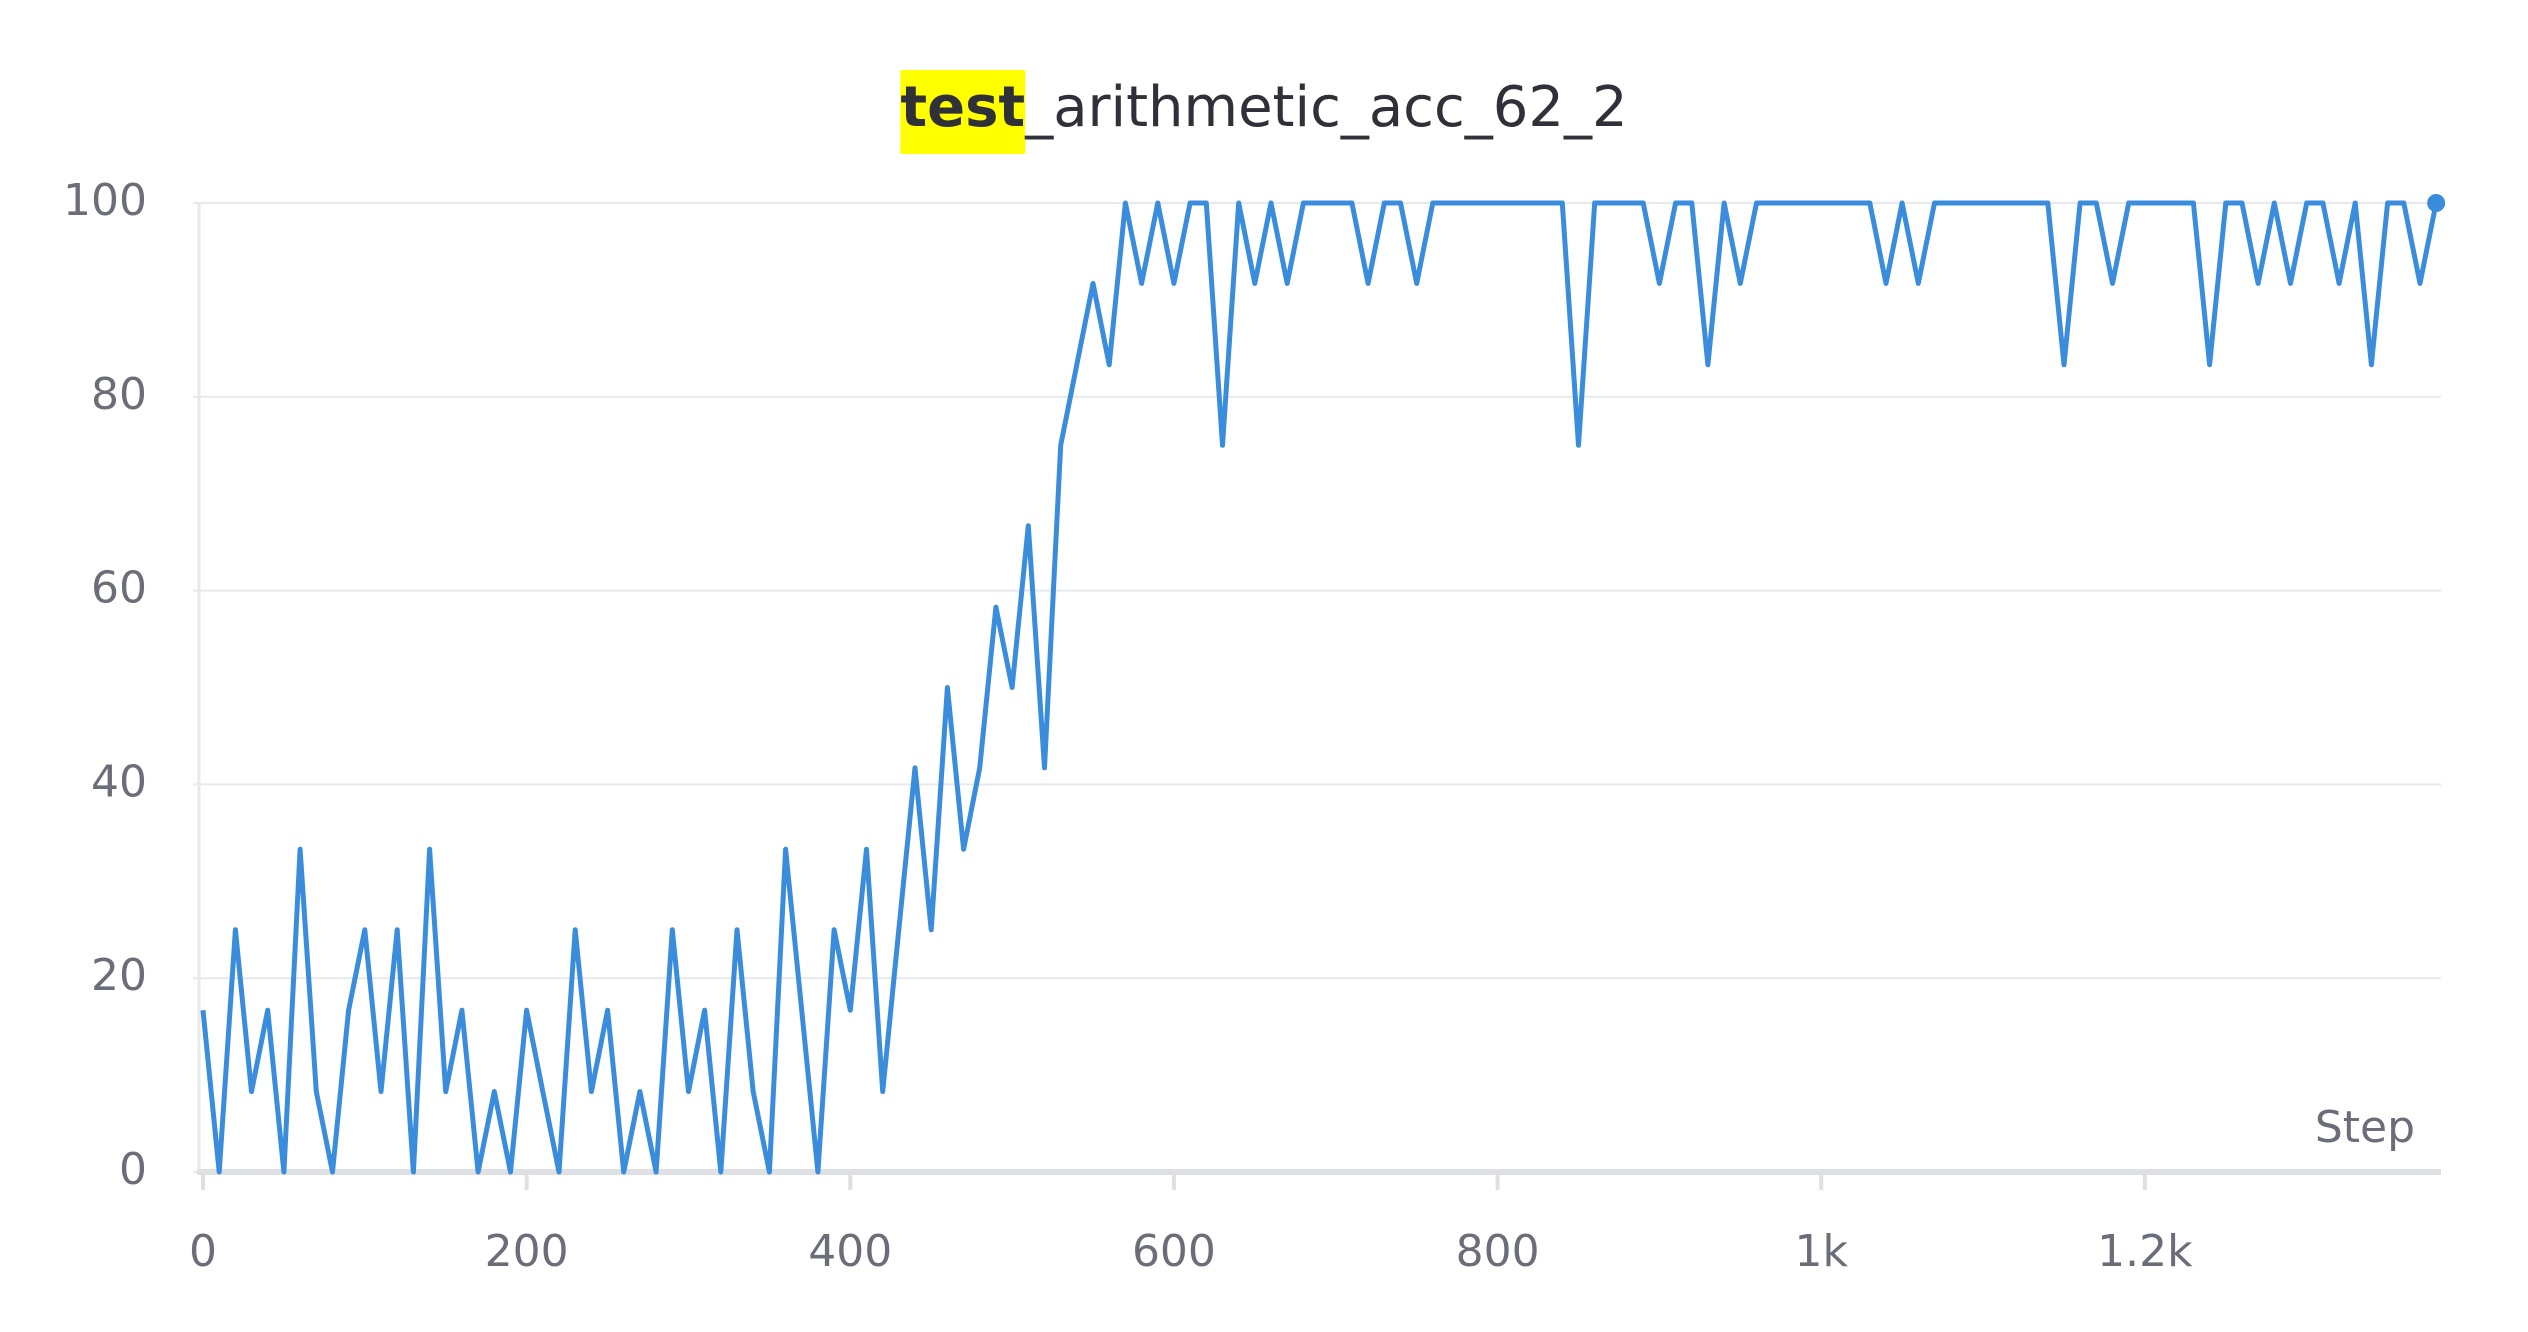 Image resolution: width=2528 pixels, height=1332 pixels. What do you see at coordinates (1325, 107) in the screenshot?
I see `title-rest: _arithmetic_acc_62_2` at bounding box center [1325, 107].